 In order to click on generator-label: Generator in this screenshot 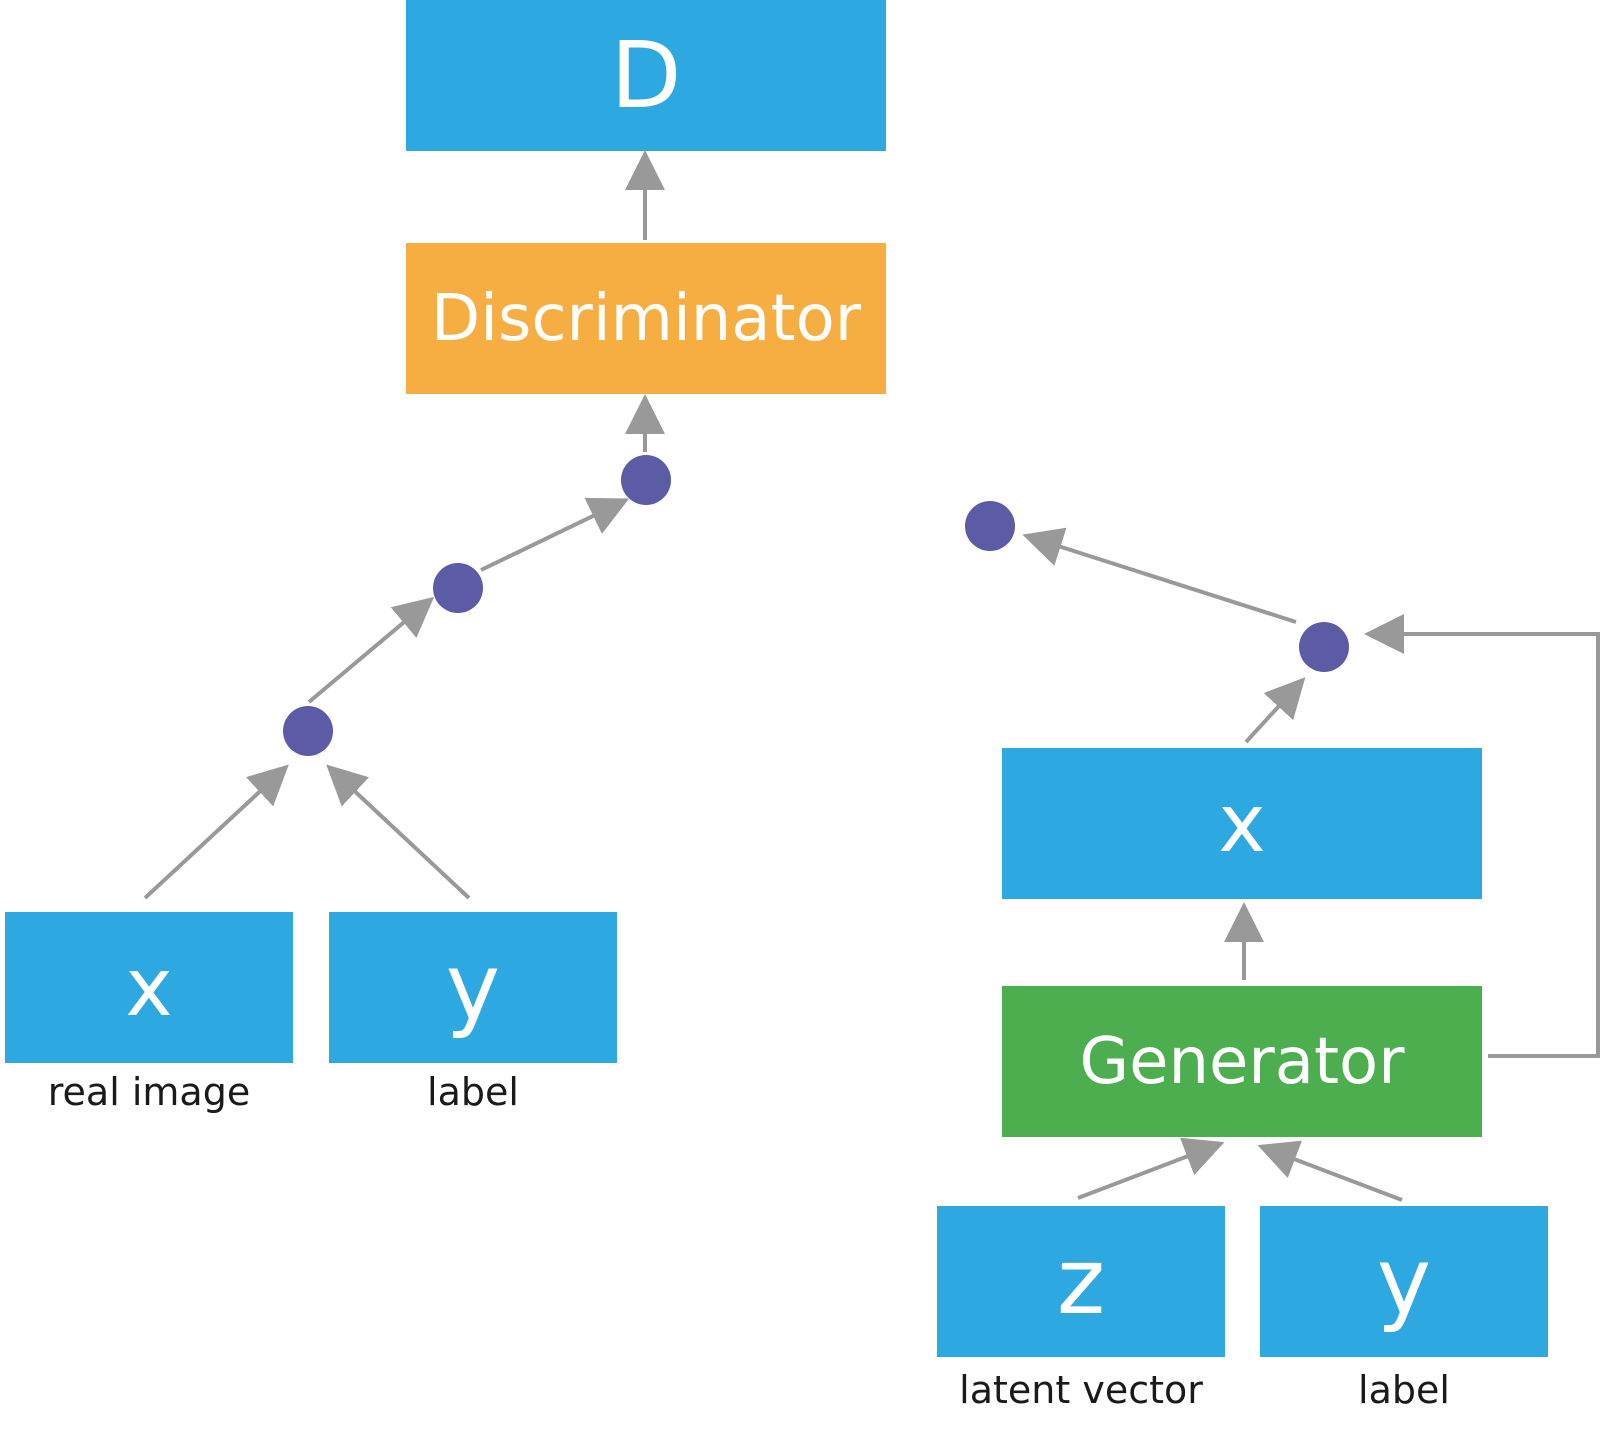, I will do `click(1242, 1061)`.